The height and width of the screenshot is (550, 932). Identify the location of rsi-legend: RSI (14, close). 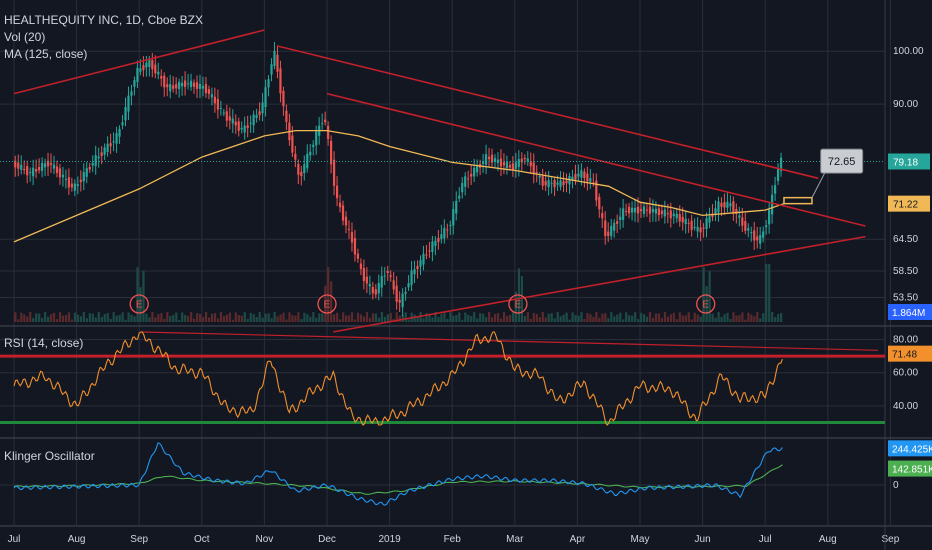
(44, 343).